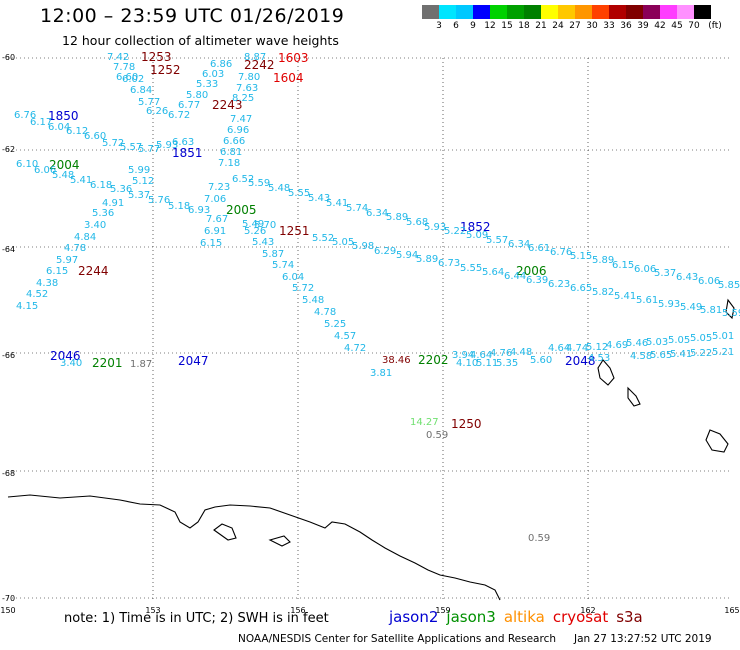  I want to click on legend-label: 70, so click(694, 26).